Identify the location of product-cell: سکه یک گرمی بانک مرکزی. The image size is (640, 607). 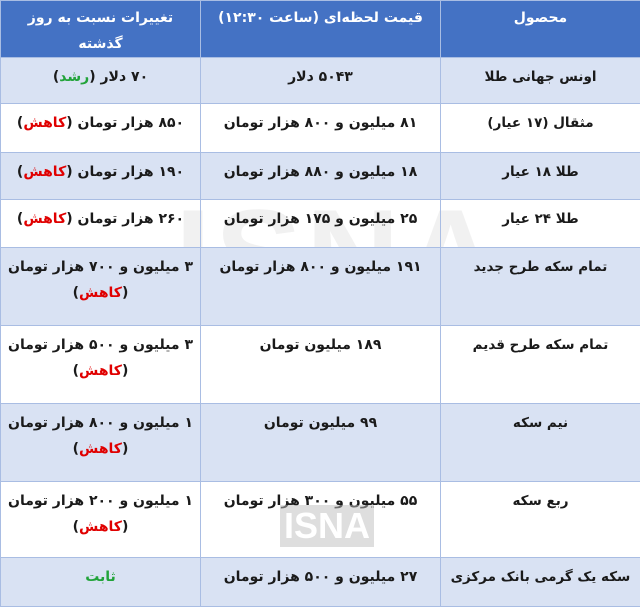
(540, 582).